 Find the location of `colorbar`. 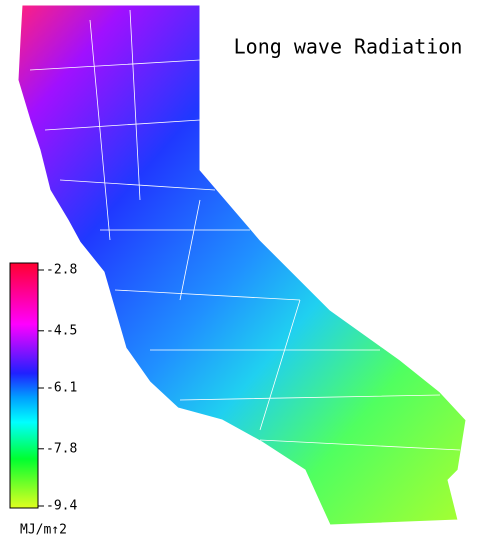

colorbar is located at coordinates (24, 385).